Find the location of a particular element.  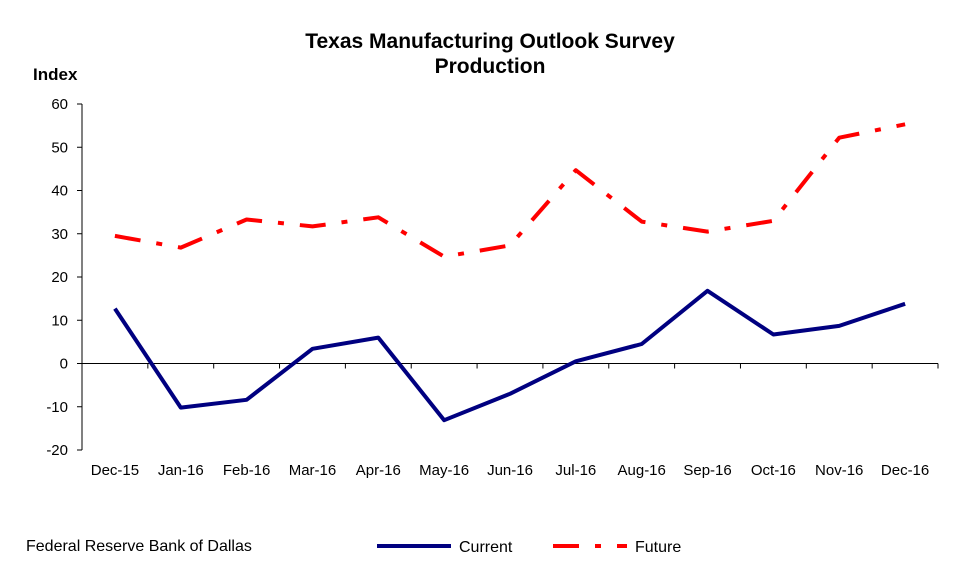

x-tick-label: Oct-16 is located at coordinates (773, 470).